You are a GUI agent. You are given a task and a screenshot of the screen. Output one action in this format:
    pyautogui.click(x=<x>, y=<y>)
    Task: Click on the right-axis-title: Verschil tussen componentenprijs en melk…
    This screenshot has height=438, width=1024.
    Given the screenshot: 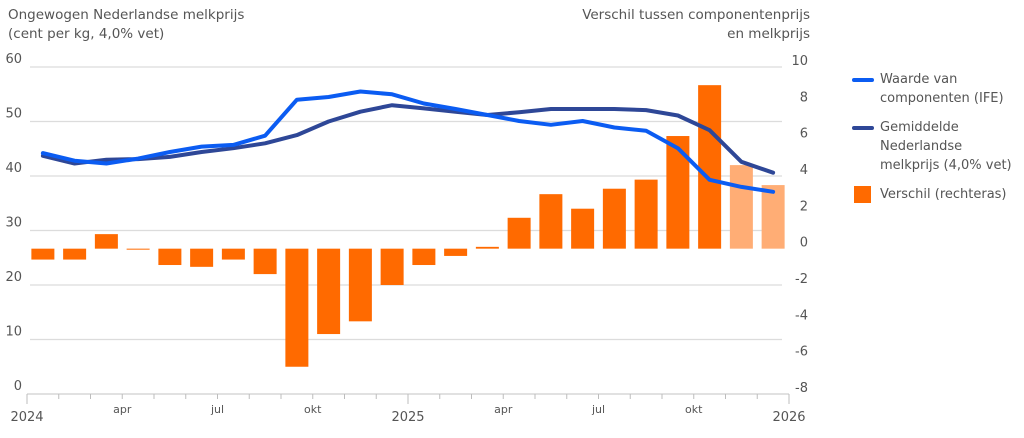 What is the action you would take?
    pyautogui.click(x=696, y=25)
    